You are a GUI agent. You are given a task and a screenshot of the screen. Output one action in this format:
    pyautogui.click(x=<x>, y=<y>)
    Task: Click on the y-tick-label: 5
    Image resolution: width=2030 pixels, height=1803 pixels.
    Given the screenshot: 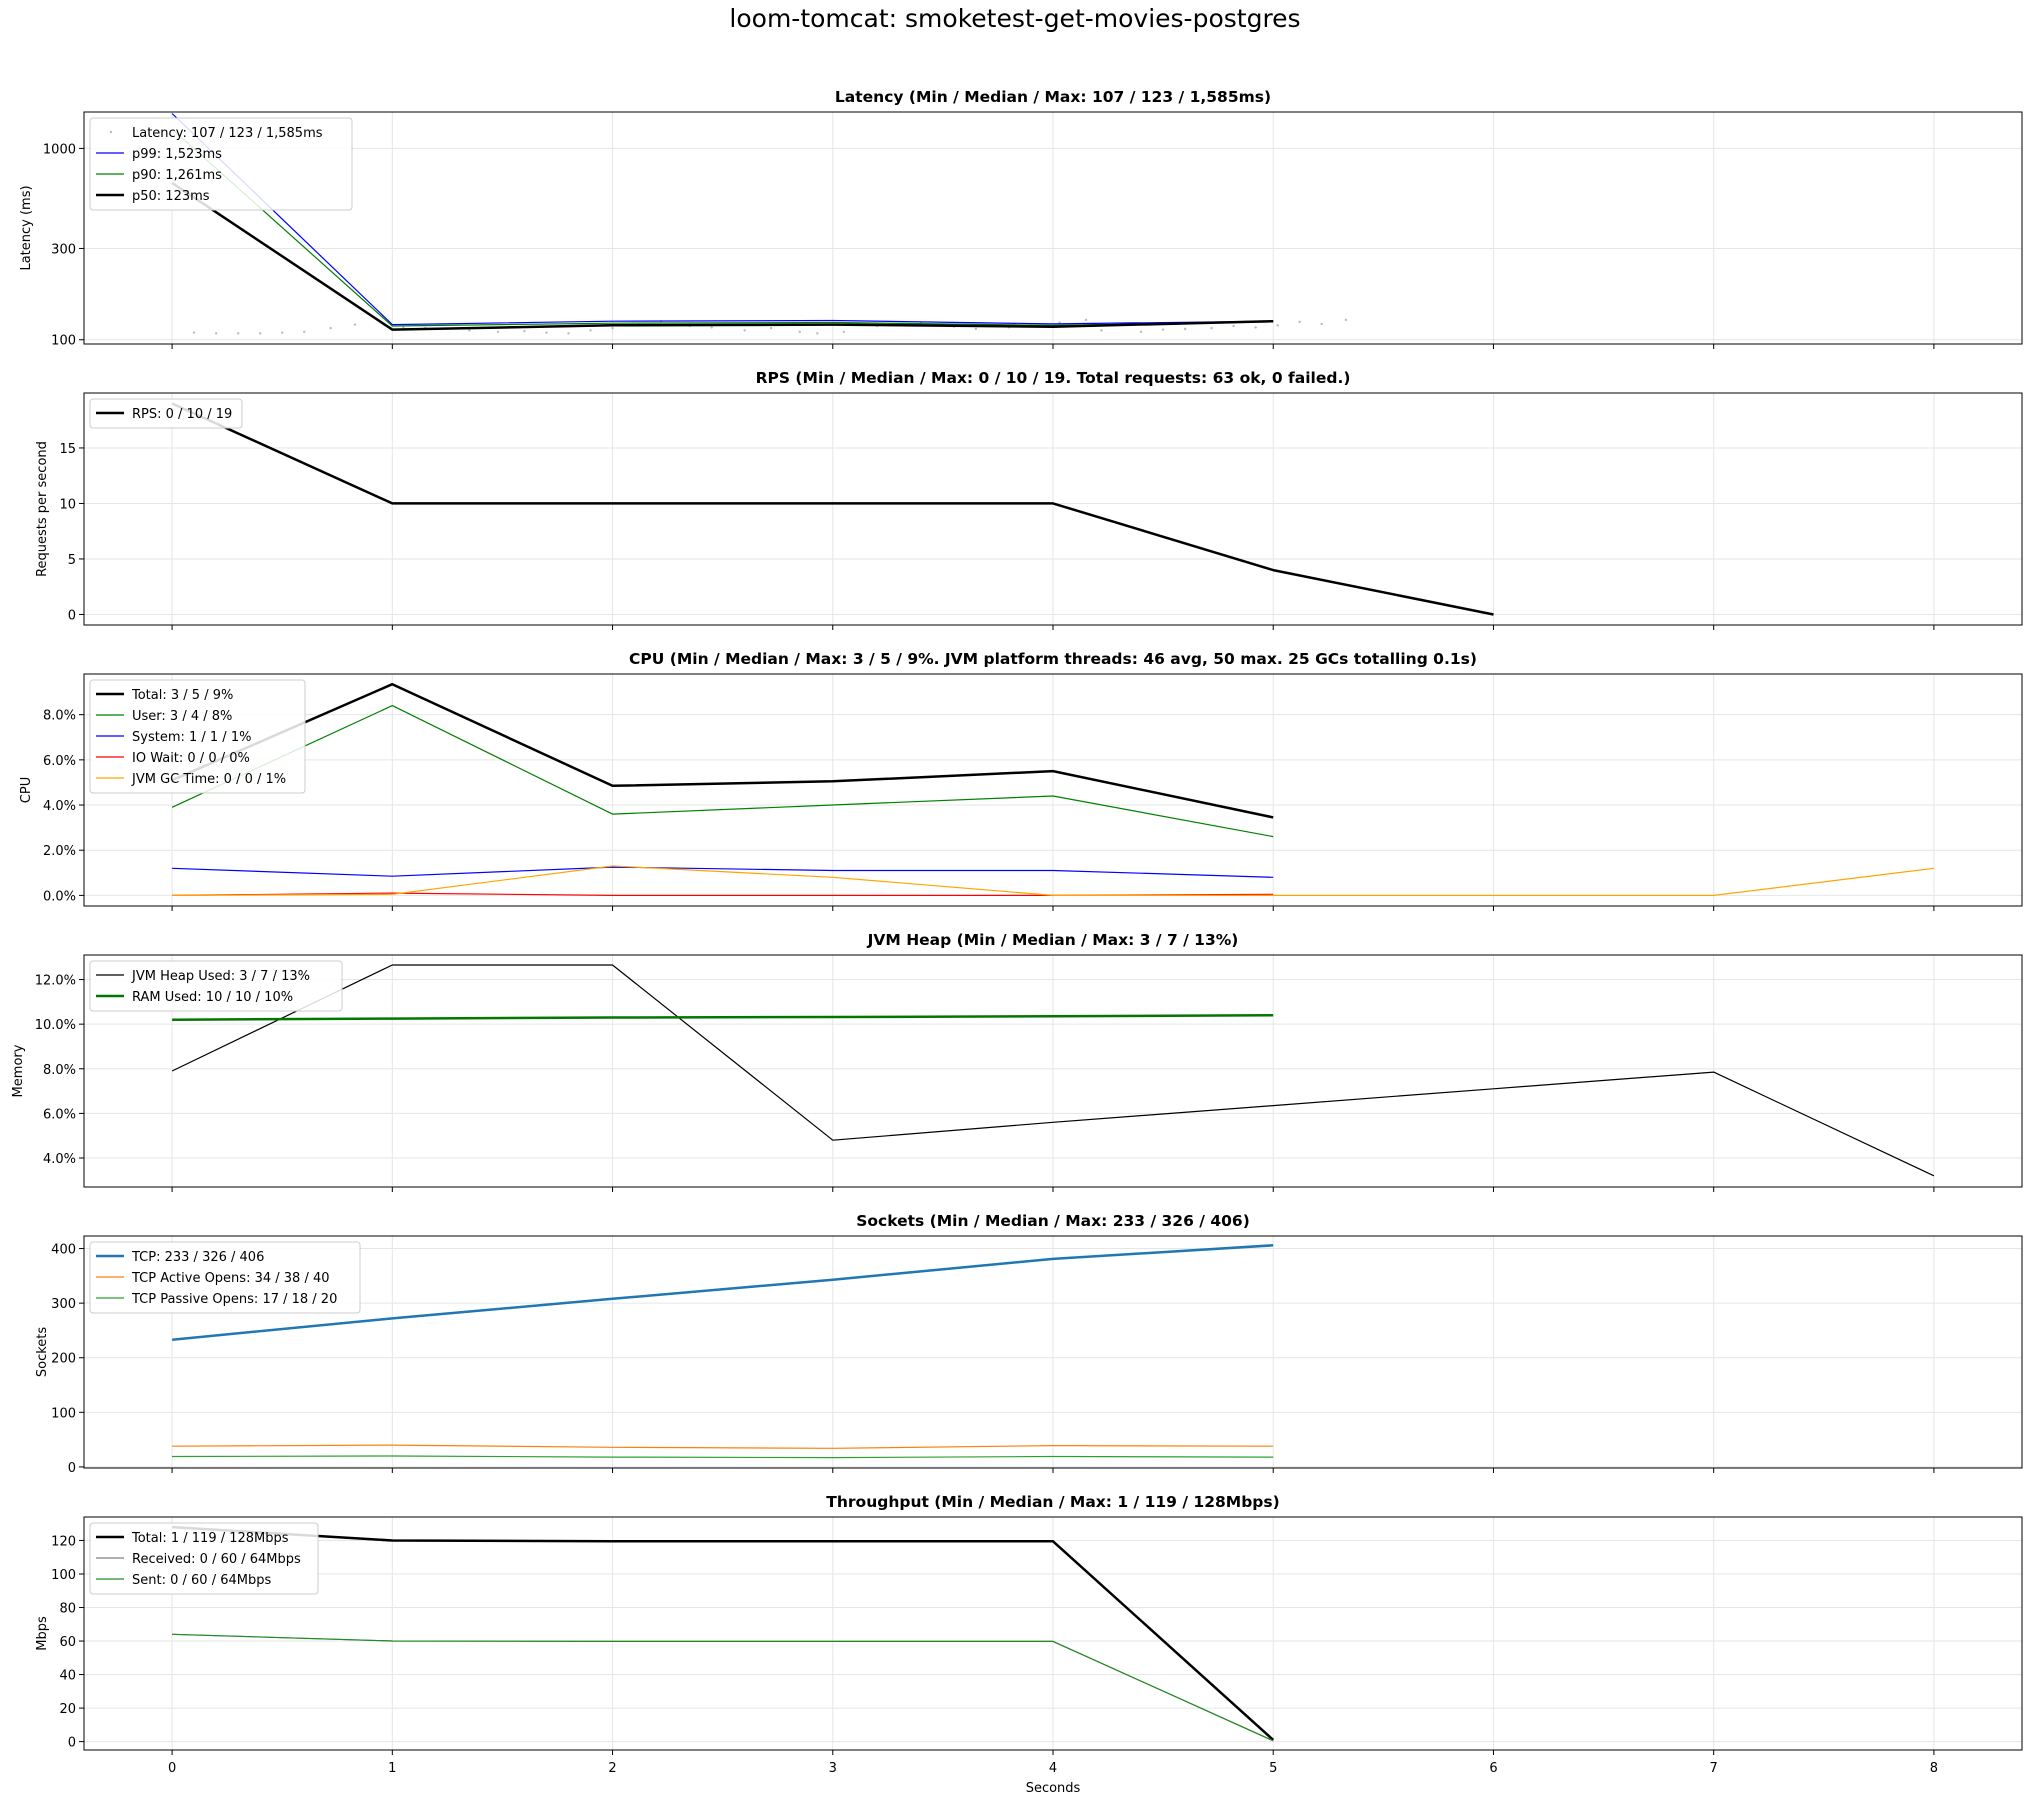 What is the action you would take?
    pyautogui.click(x=72, y=560)
    